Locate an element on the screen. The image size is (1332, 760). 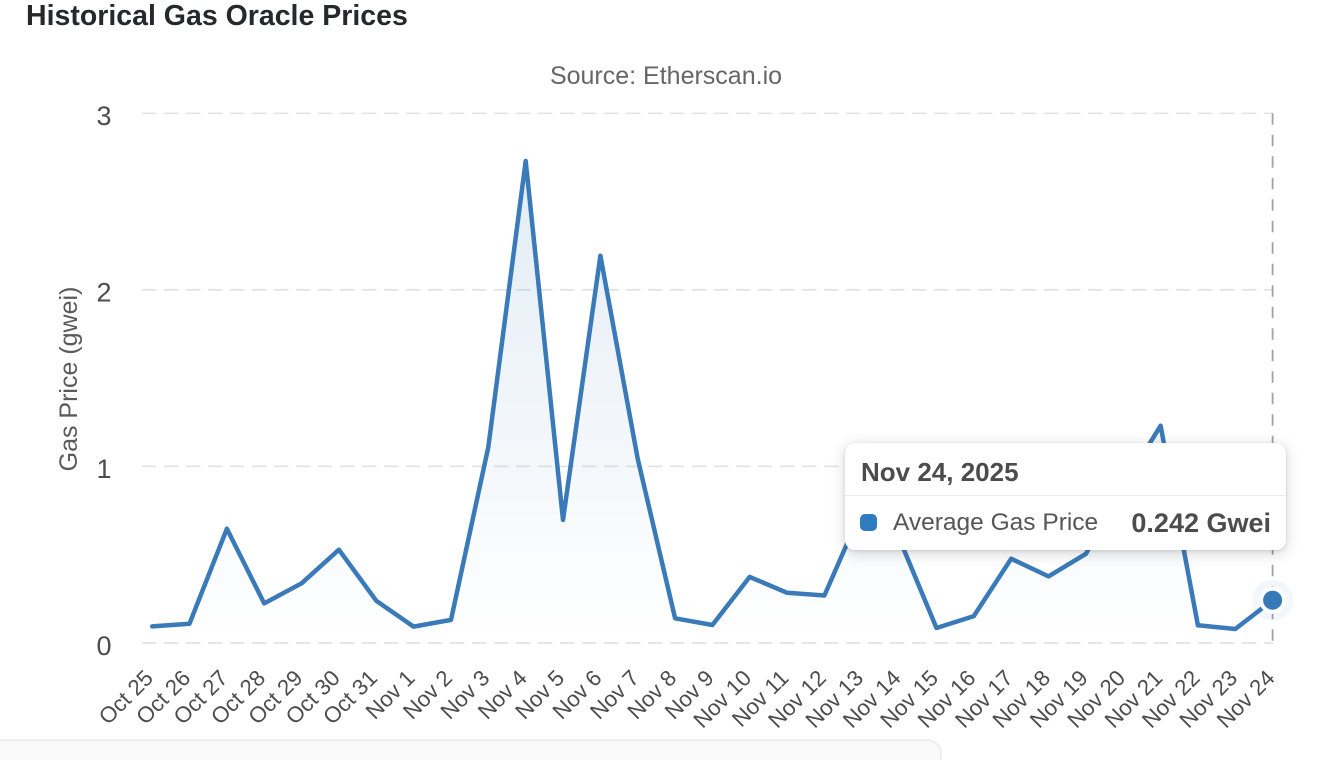
svg-text: Gas Price (gwei) is located at coordinates (69, 379).